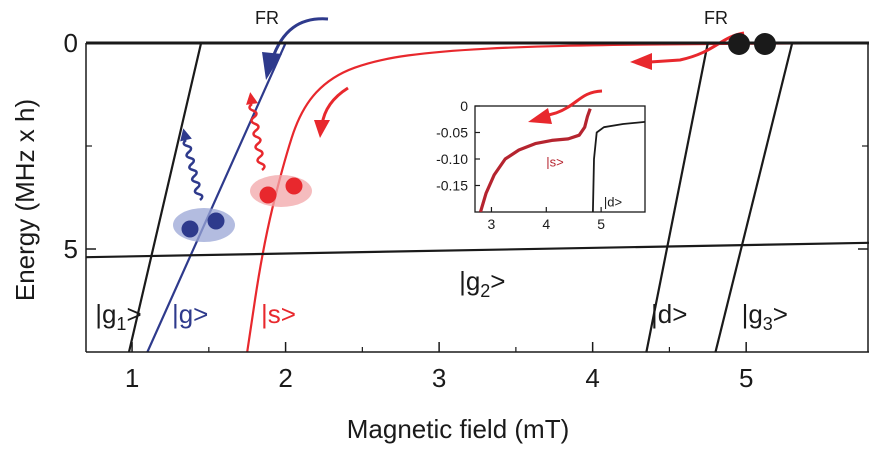  What do you see at coordinates (540, 116) in the screenshot?
I see `inset-red-arrowhead` at bounding box center [540, 116].